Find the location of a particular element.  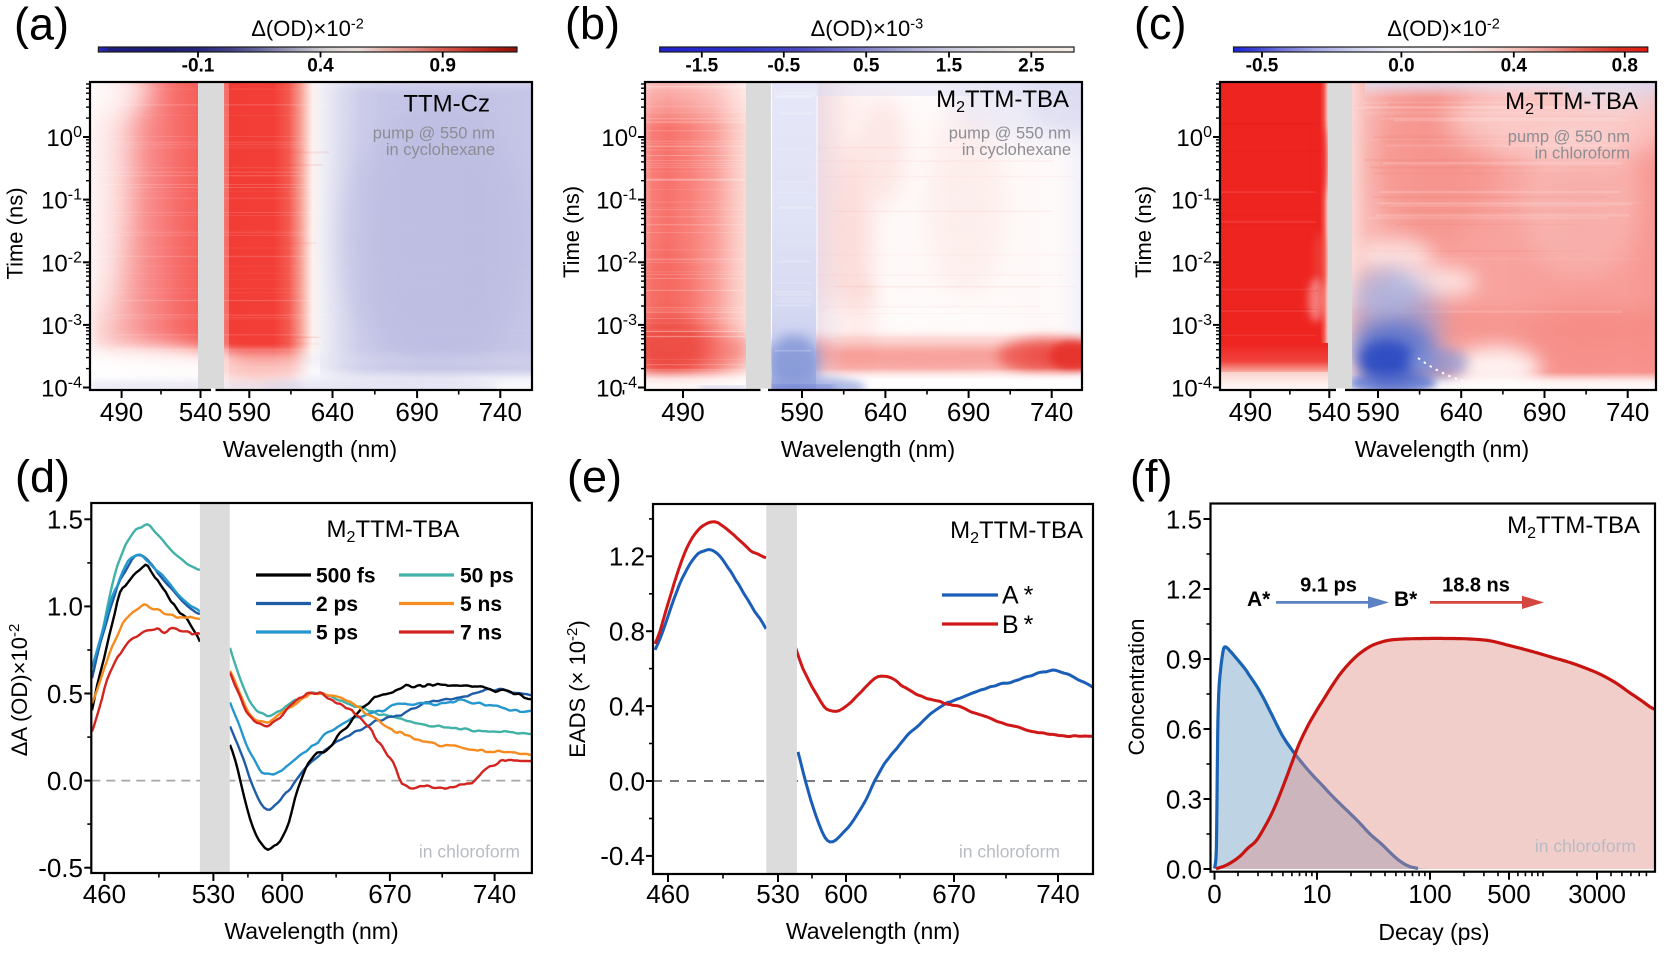

svg-text: 5 ns is located at coordinates (481, 604).